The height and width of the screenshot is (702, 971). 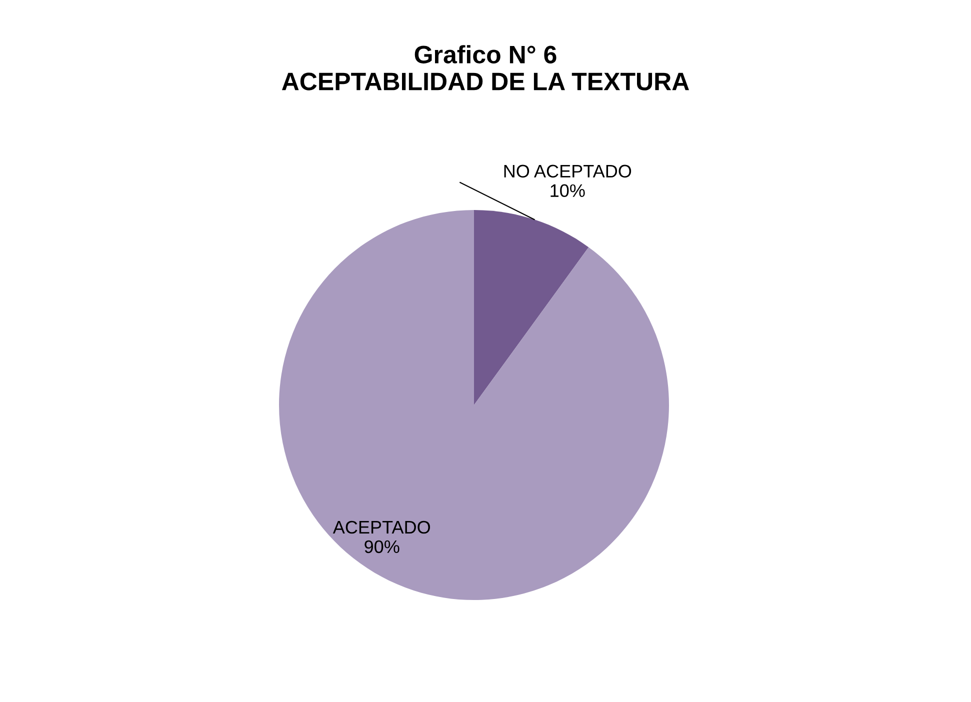 I want to click on slice-label: ACEPTADO, so click(x=381, y=527).